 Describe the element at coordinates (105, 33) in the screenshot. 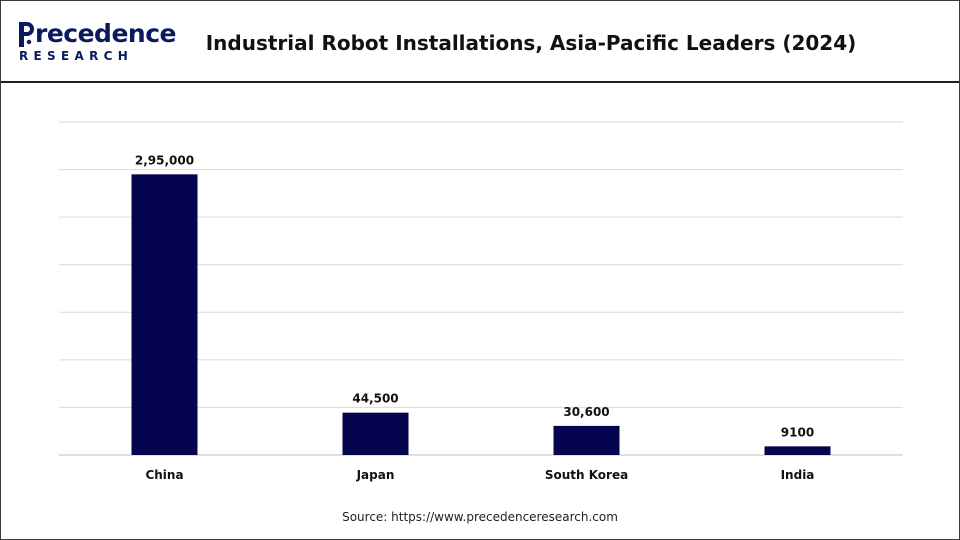

I see `logo-wordmark: recedence` at that location.